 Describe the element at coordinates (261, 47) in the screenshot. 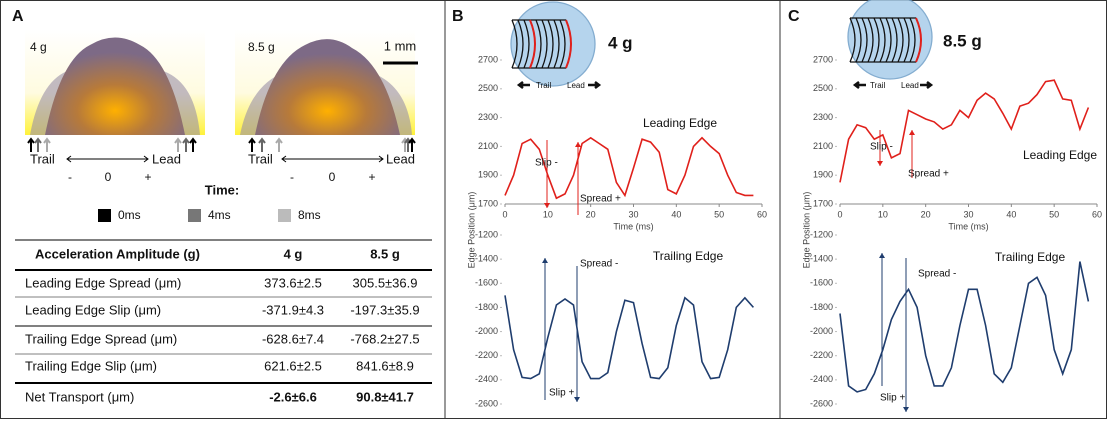

I see `image-label: 8.5 g` at that location.